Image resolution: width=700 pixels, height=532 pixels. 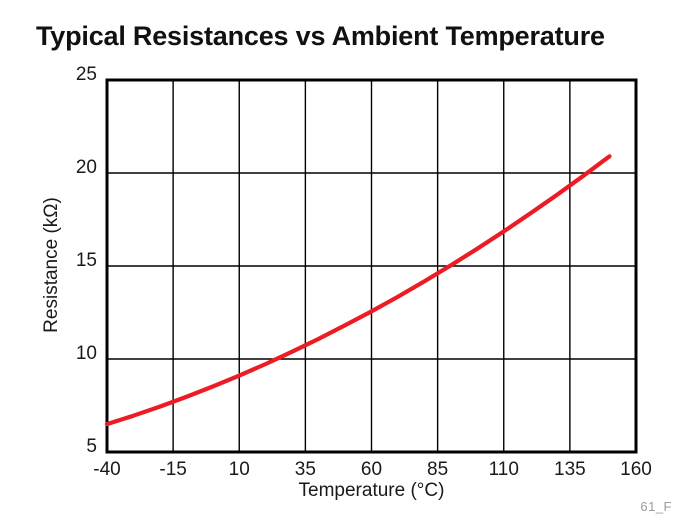 I want to click on x-tick-label: 135, so click(x=570, y=469).